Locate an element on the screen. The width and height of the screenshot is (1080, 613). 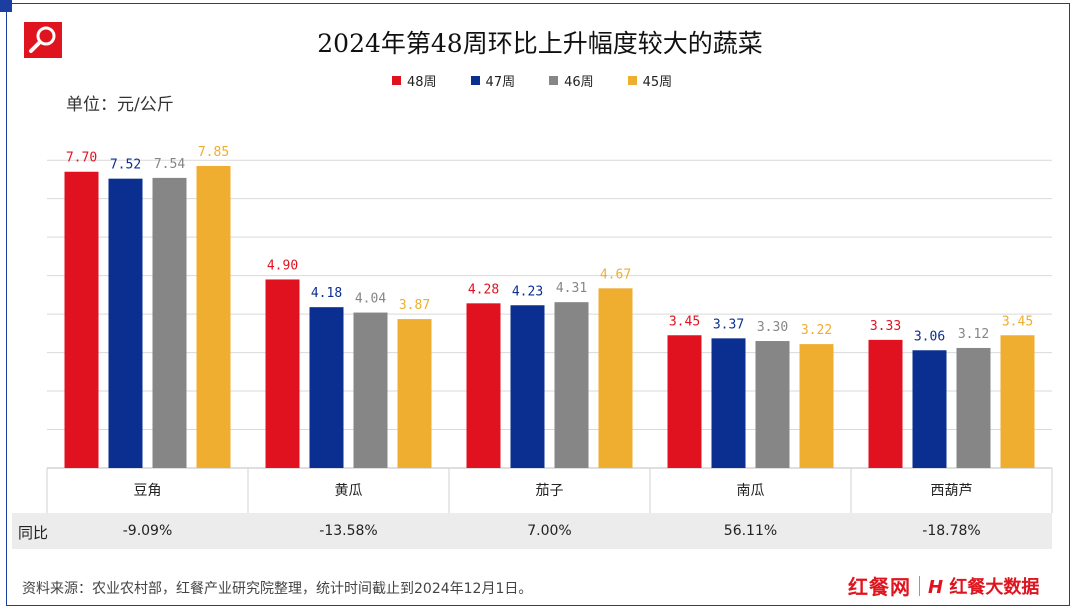
category-label: 西葫芦 is located at coordinates (952, 491).